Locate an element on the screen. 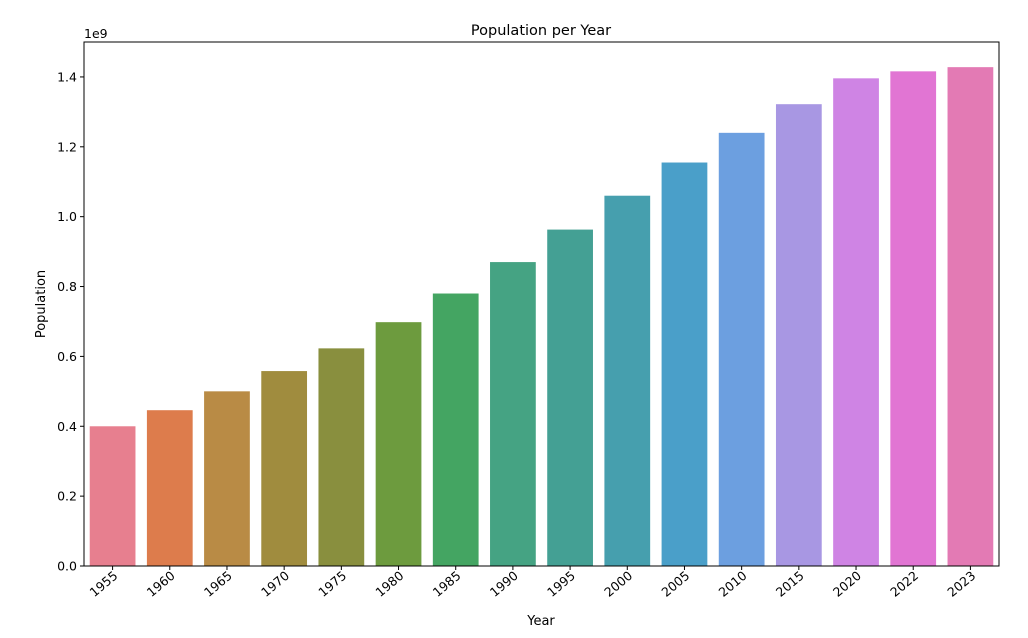  x-tick-label: 1960 is located at coordinates (161, 584).